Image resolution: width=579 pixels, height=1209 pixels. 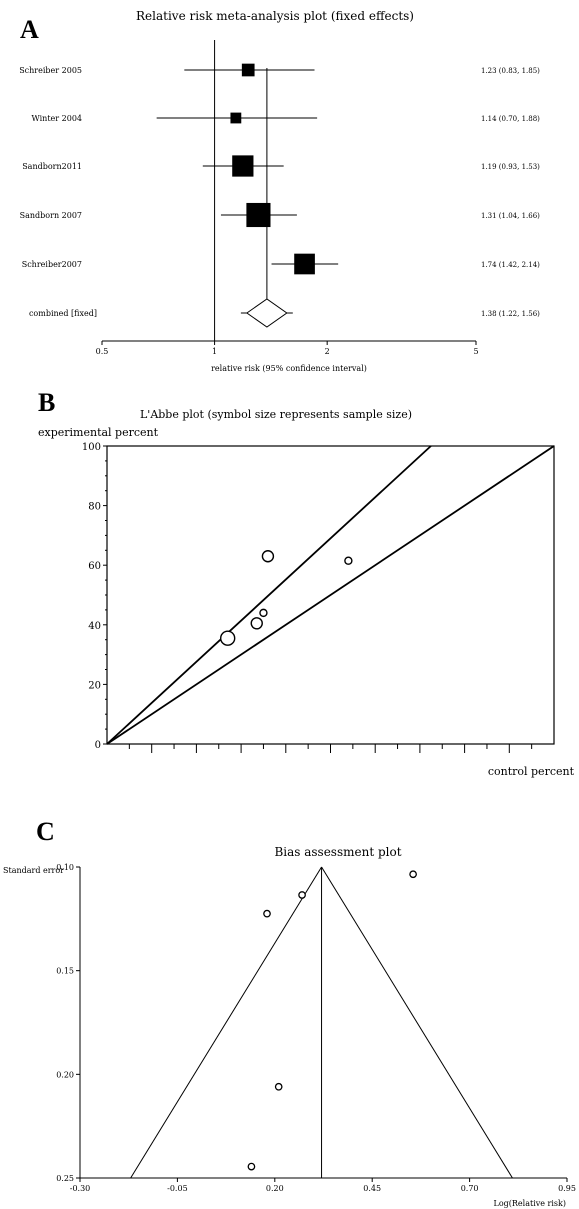 What do you see at coordinates (267, 313) in the screenshot?
I see `forest-combined-diamond` at bounding box center [267, 313].